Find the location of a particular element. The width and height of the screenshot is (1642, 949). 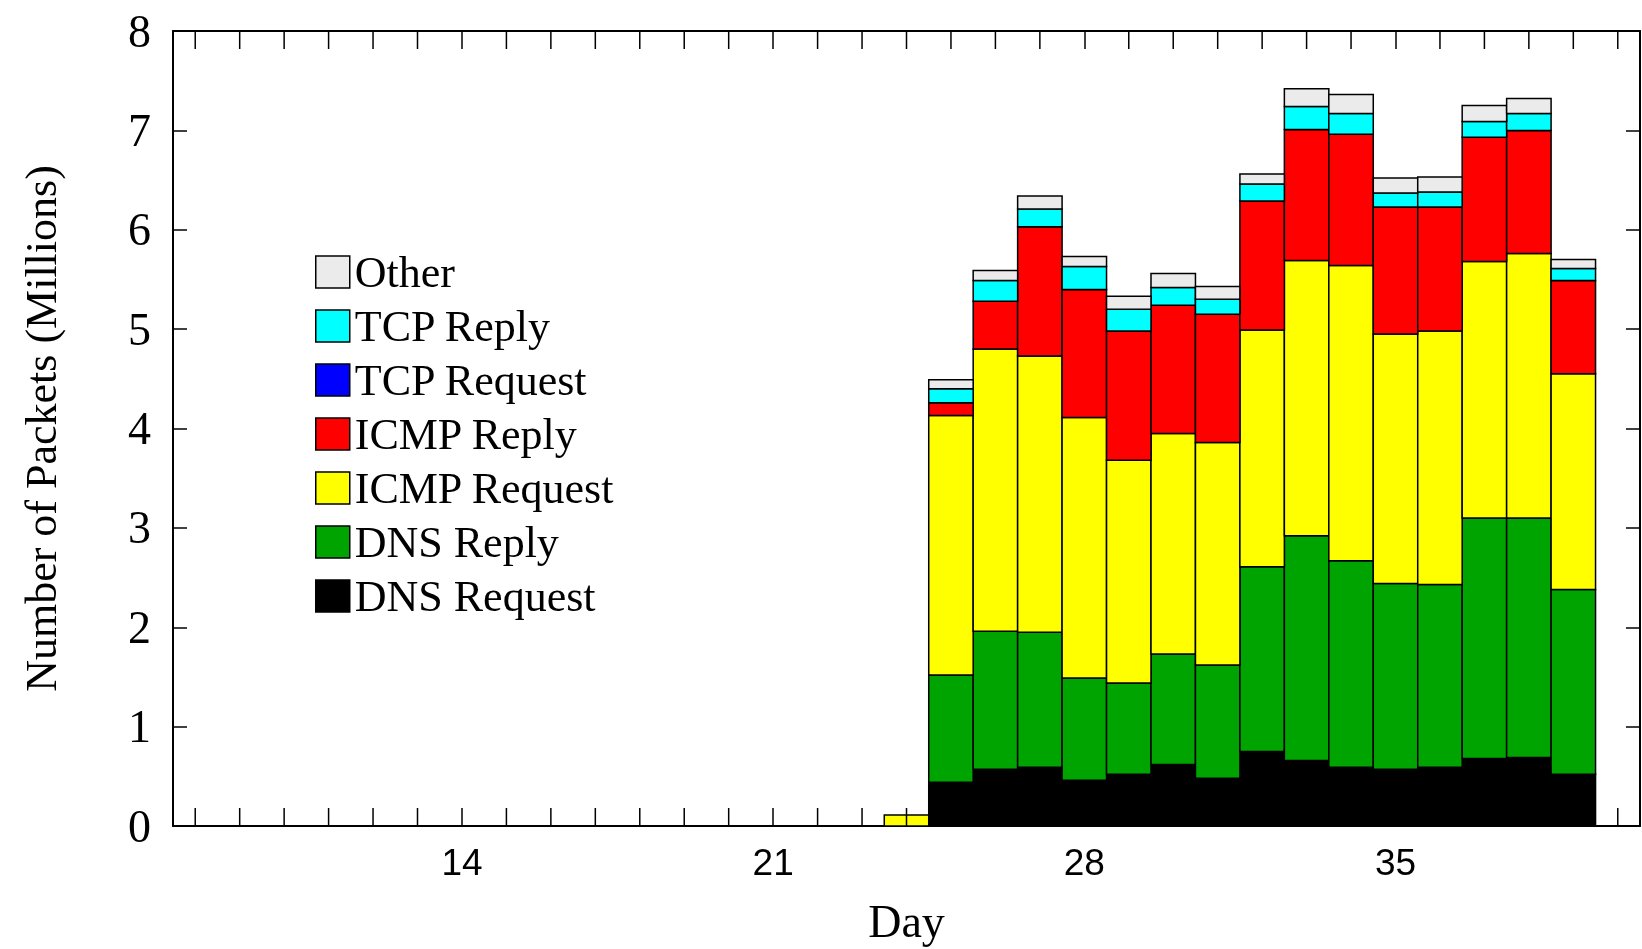

y-axis-title: Number of Packets (Millions) is located at coordinates (41, 428).